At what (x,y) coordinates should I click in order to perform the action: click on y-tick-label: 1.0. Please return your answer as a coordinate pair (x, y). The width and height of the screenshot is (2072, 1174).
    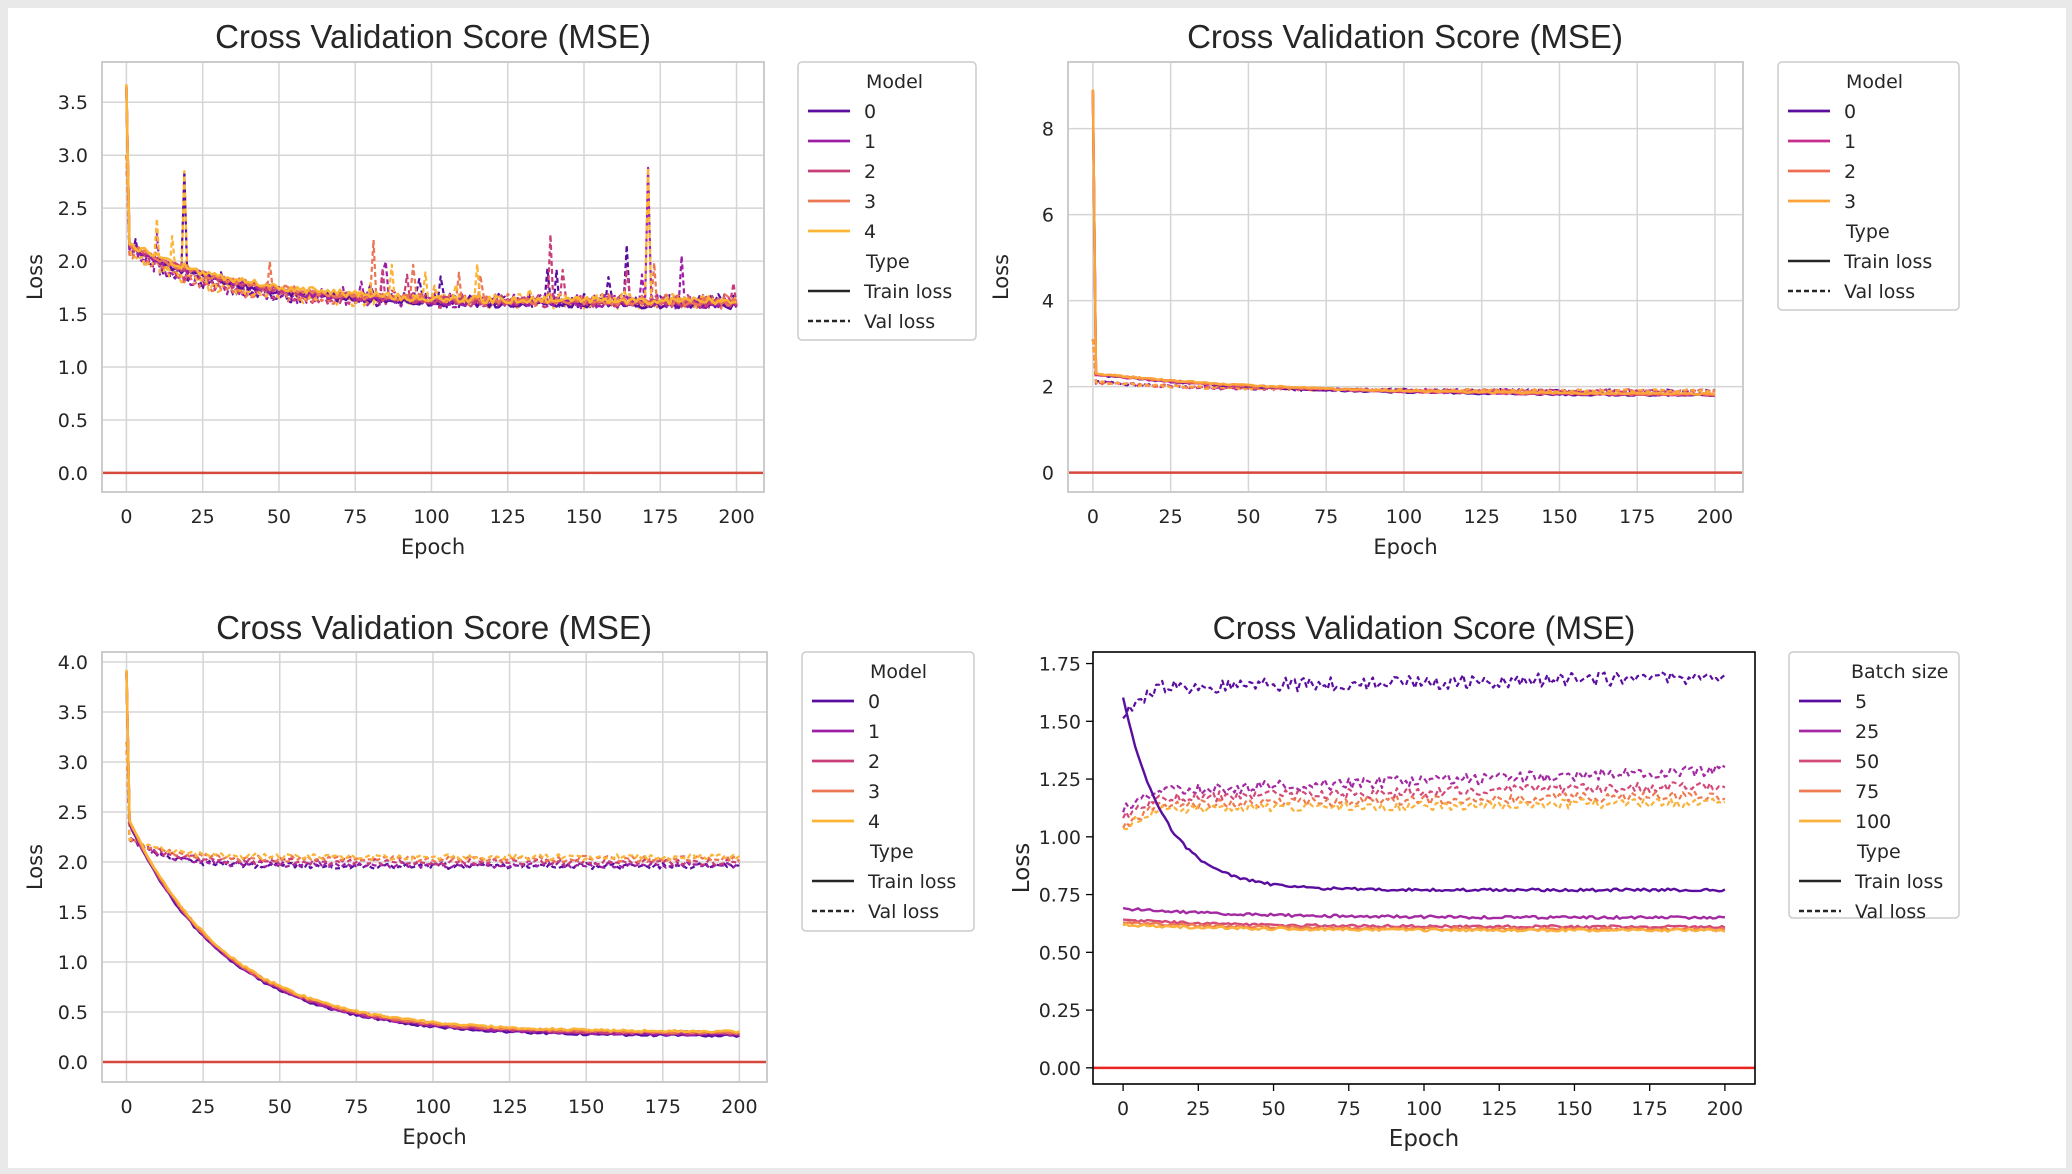
    Looking at the image, I should click on (73, 368).